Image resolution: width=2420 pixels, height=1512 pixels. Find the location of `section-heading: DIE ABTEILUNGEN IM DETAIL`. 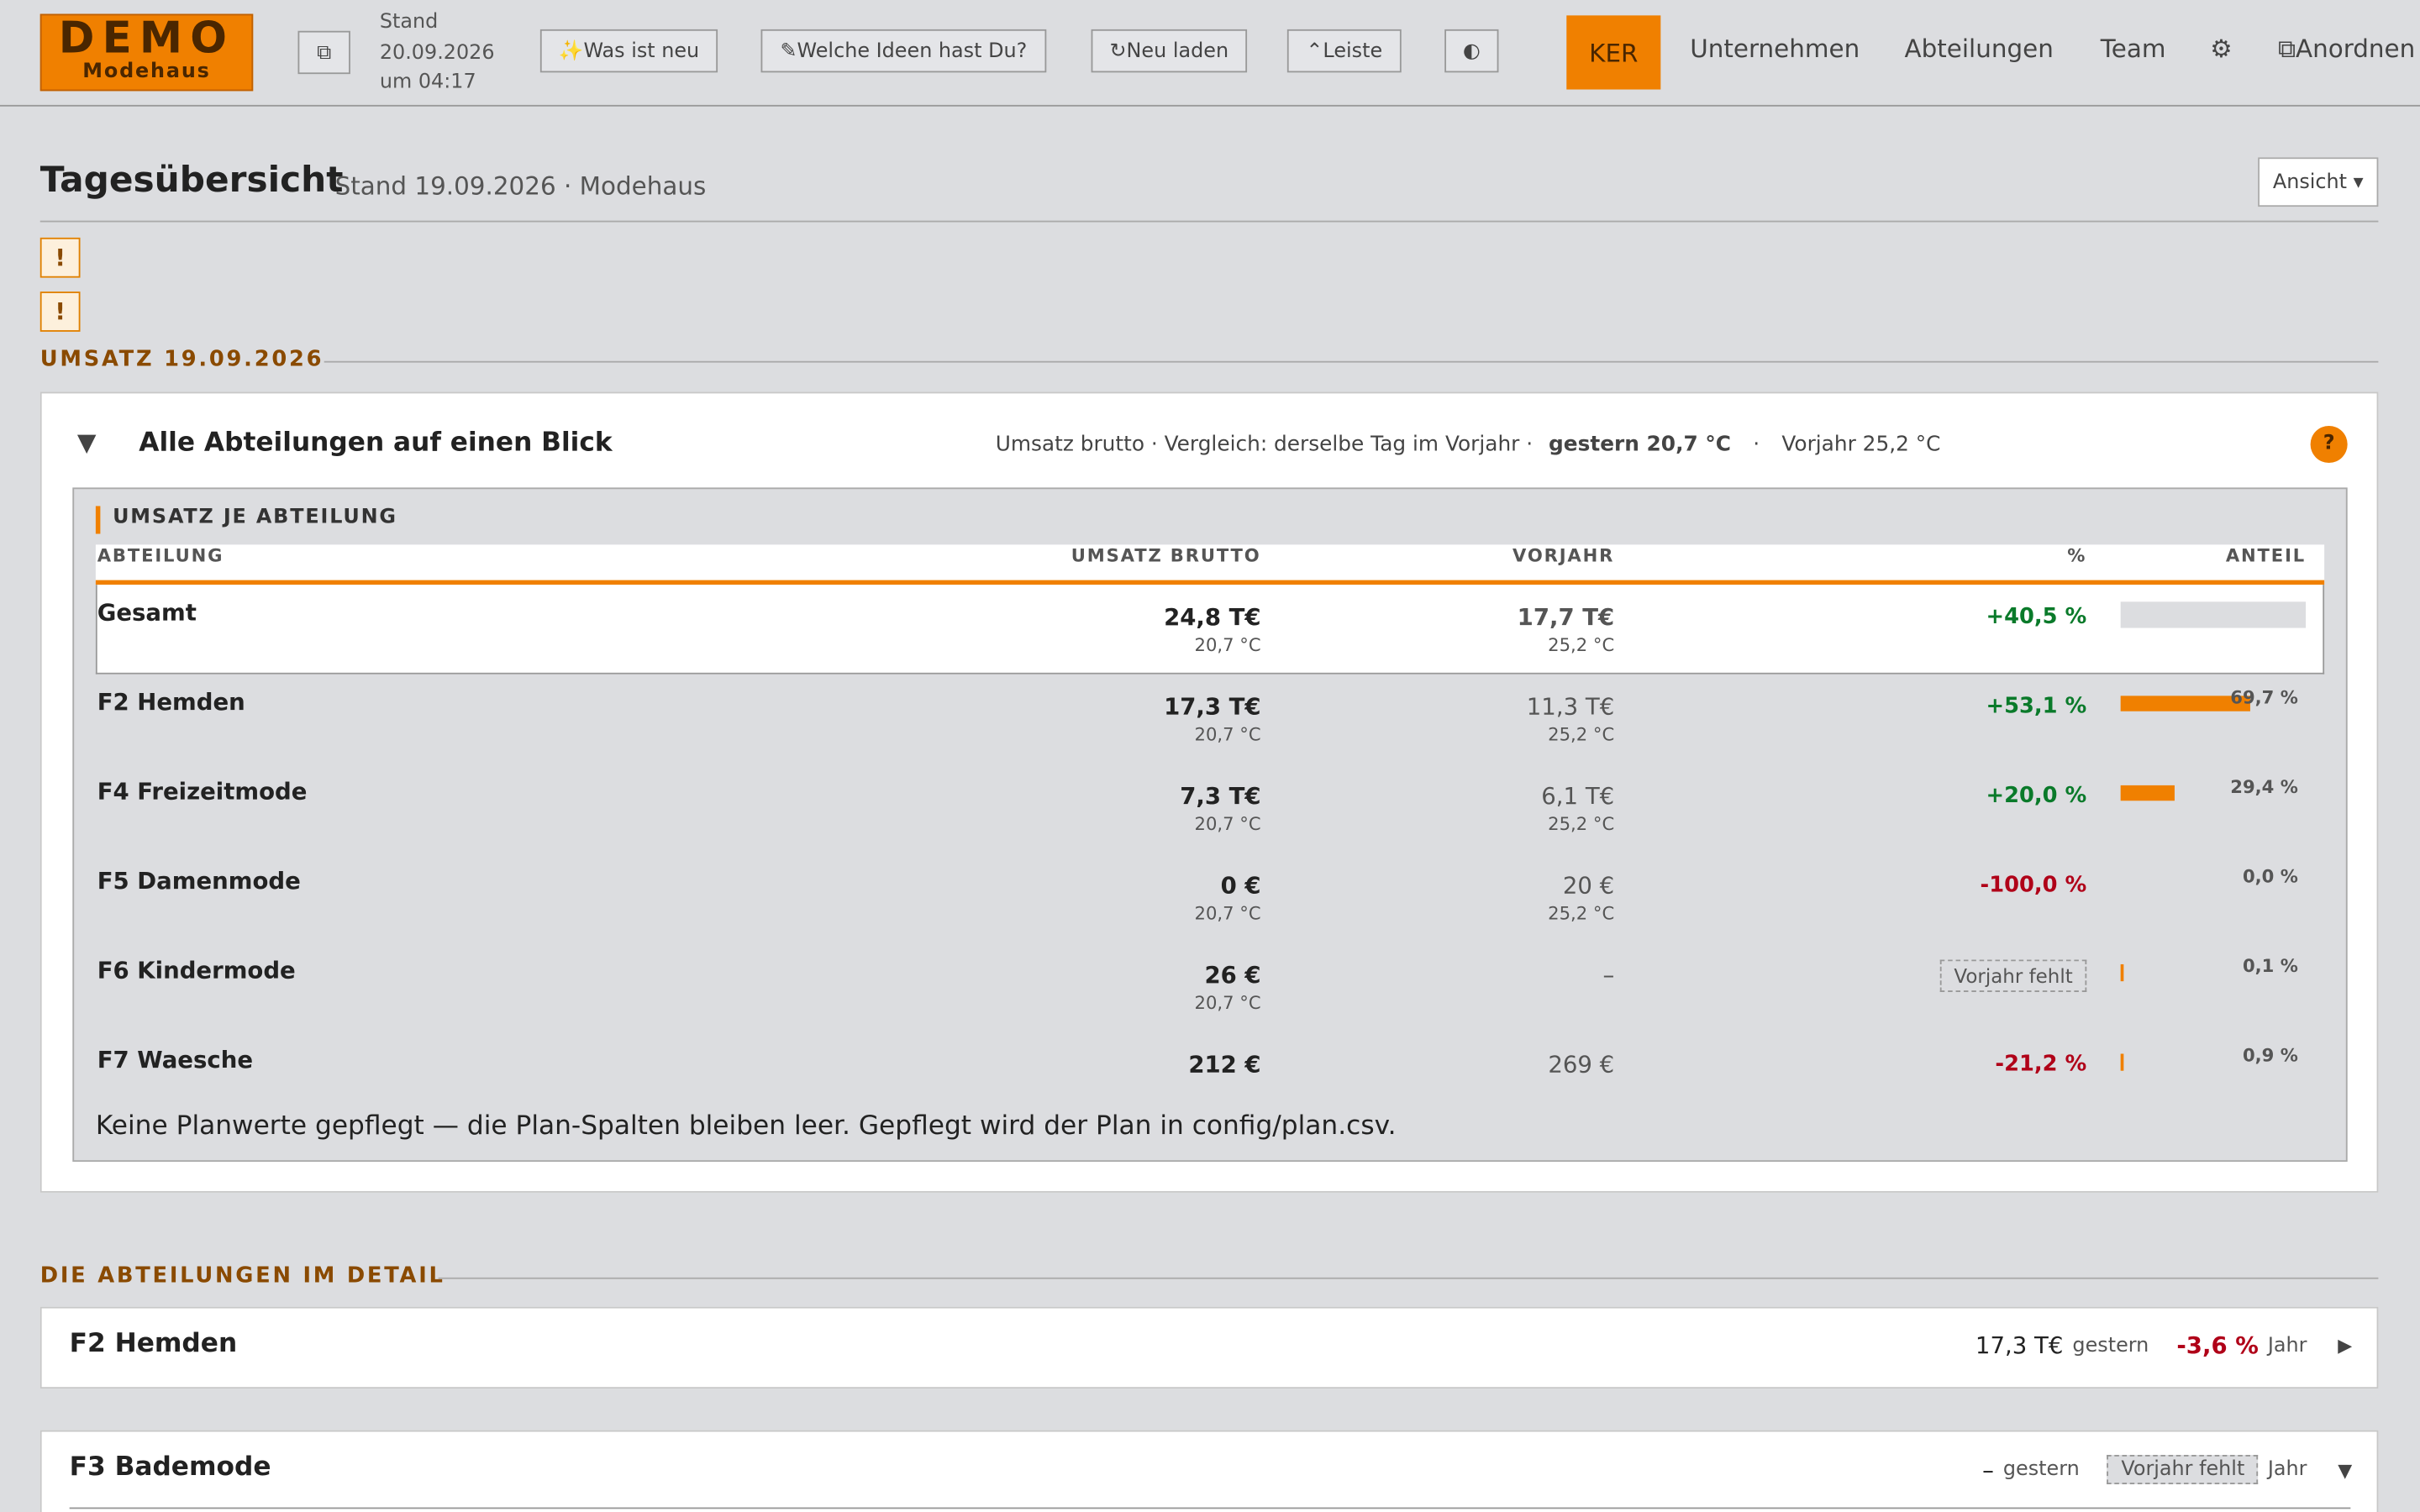

section-heading: DIE ABTEILUNGEN IM DETAIL is located at coordinates (242, 1276).